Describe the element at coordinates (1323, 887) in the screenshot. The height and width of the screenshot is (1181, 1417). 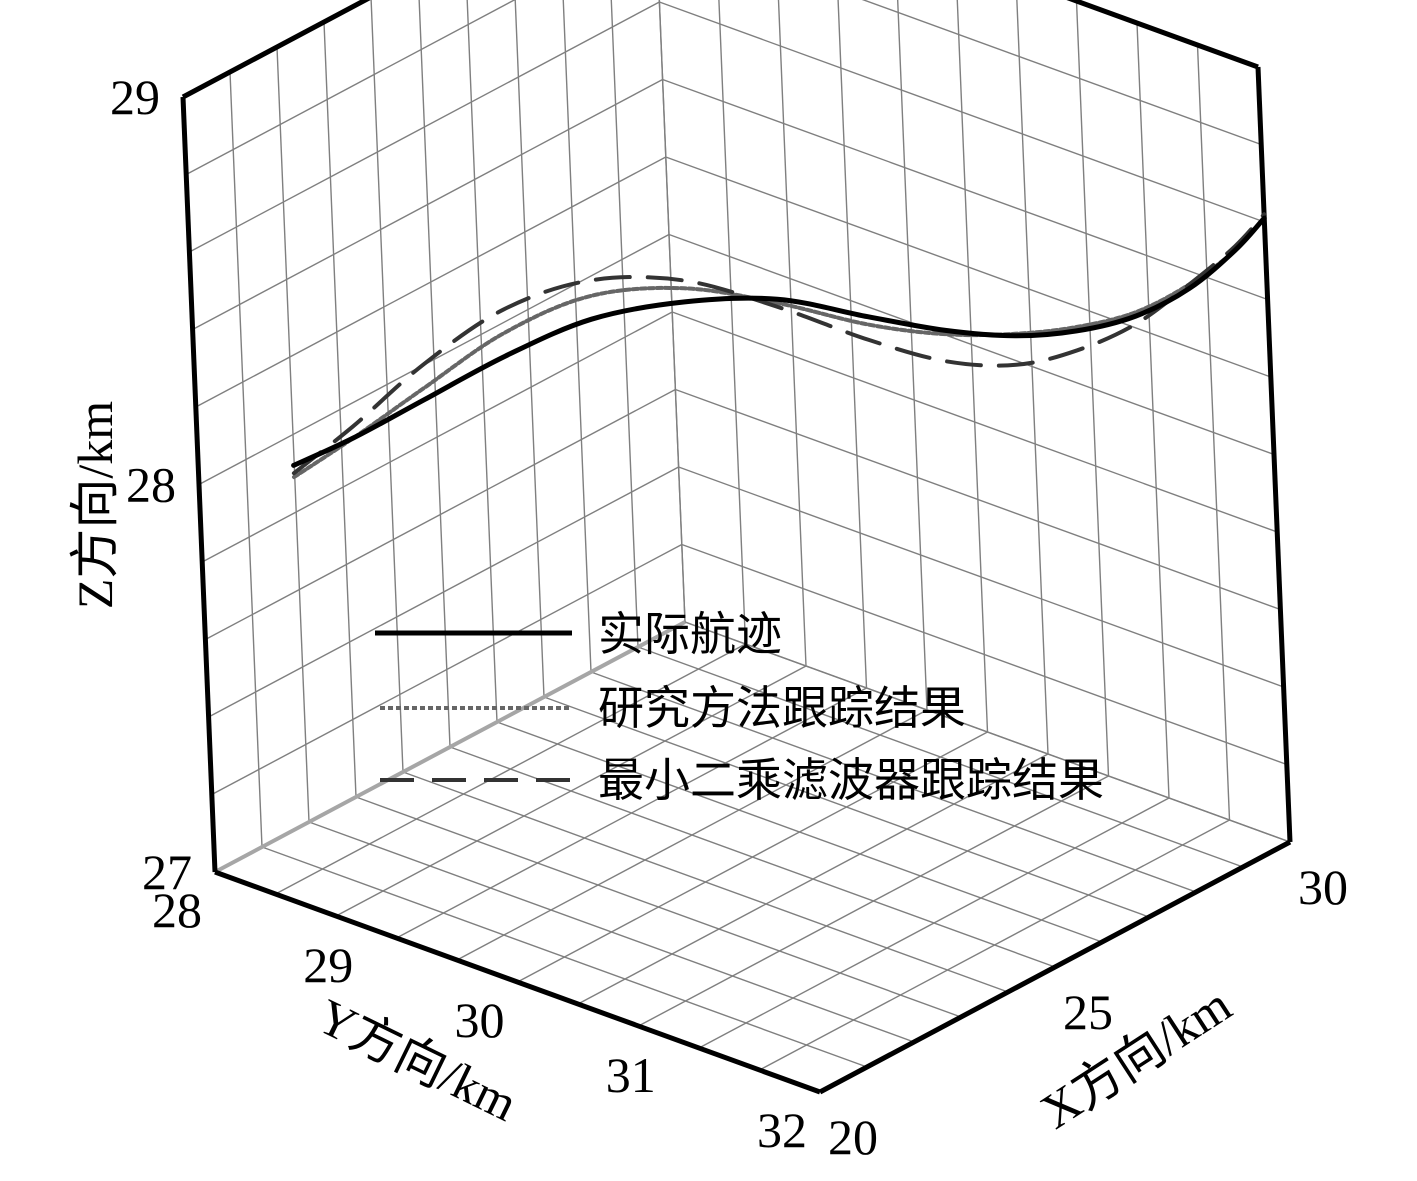
I see `x-tick-label: 30` at that location.